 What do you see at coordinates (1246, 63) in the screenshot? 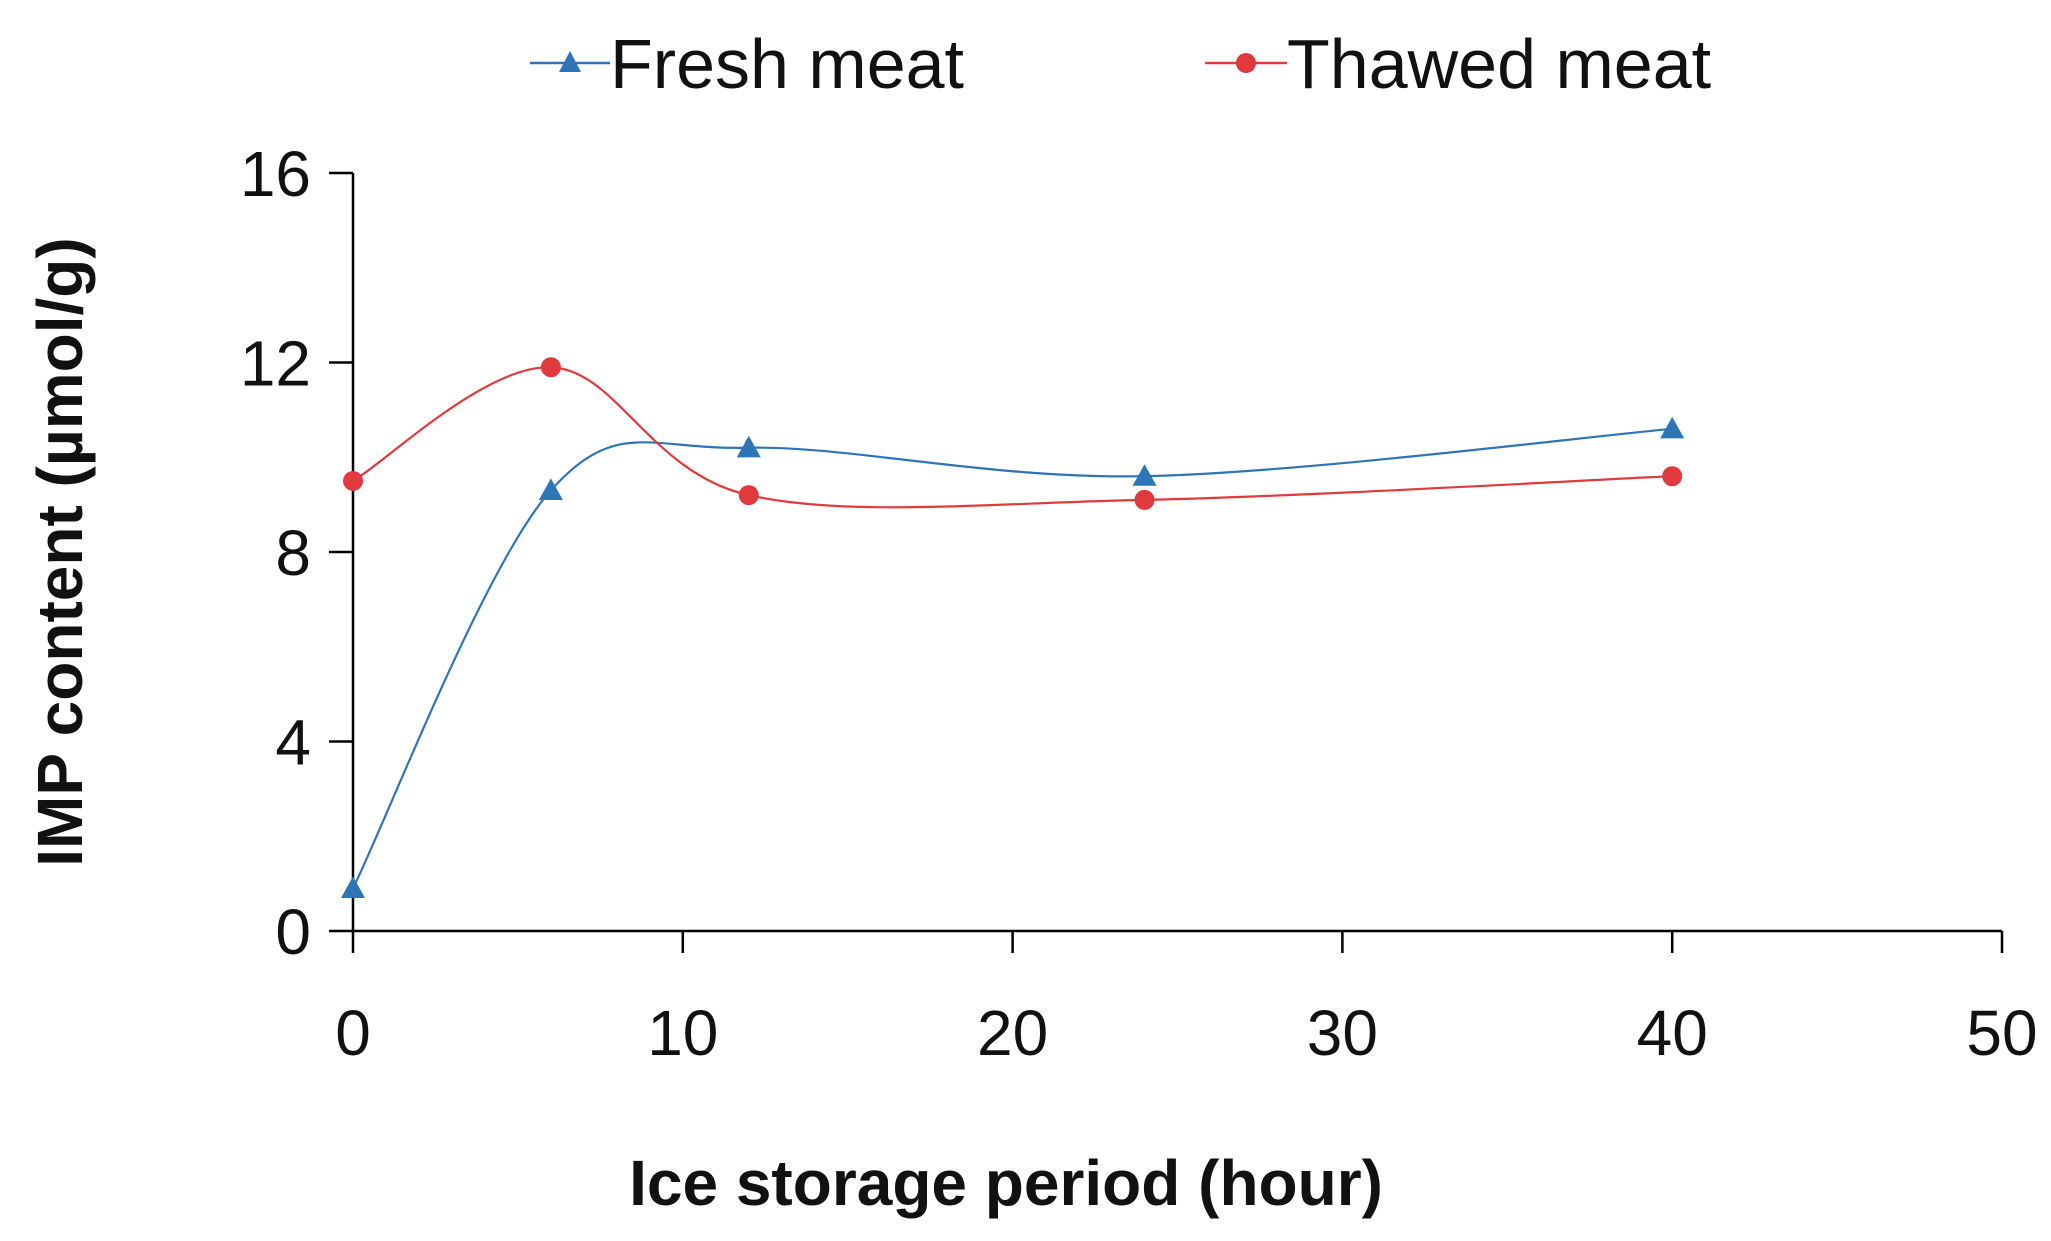
I see `legend-marker-thawed-meat` at bounding box center [1246, 63].